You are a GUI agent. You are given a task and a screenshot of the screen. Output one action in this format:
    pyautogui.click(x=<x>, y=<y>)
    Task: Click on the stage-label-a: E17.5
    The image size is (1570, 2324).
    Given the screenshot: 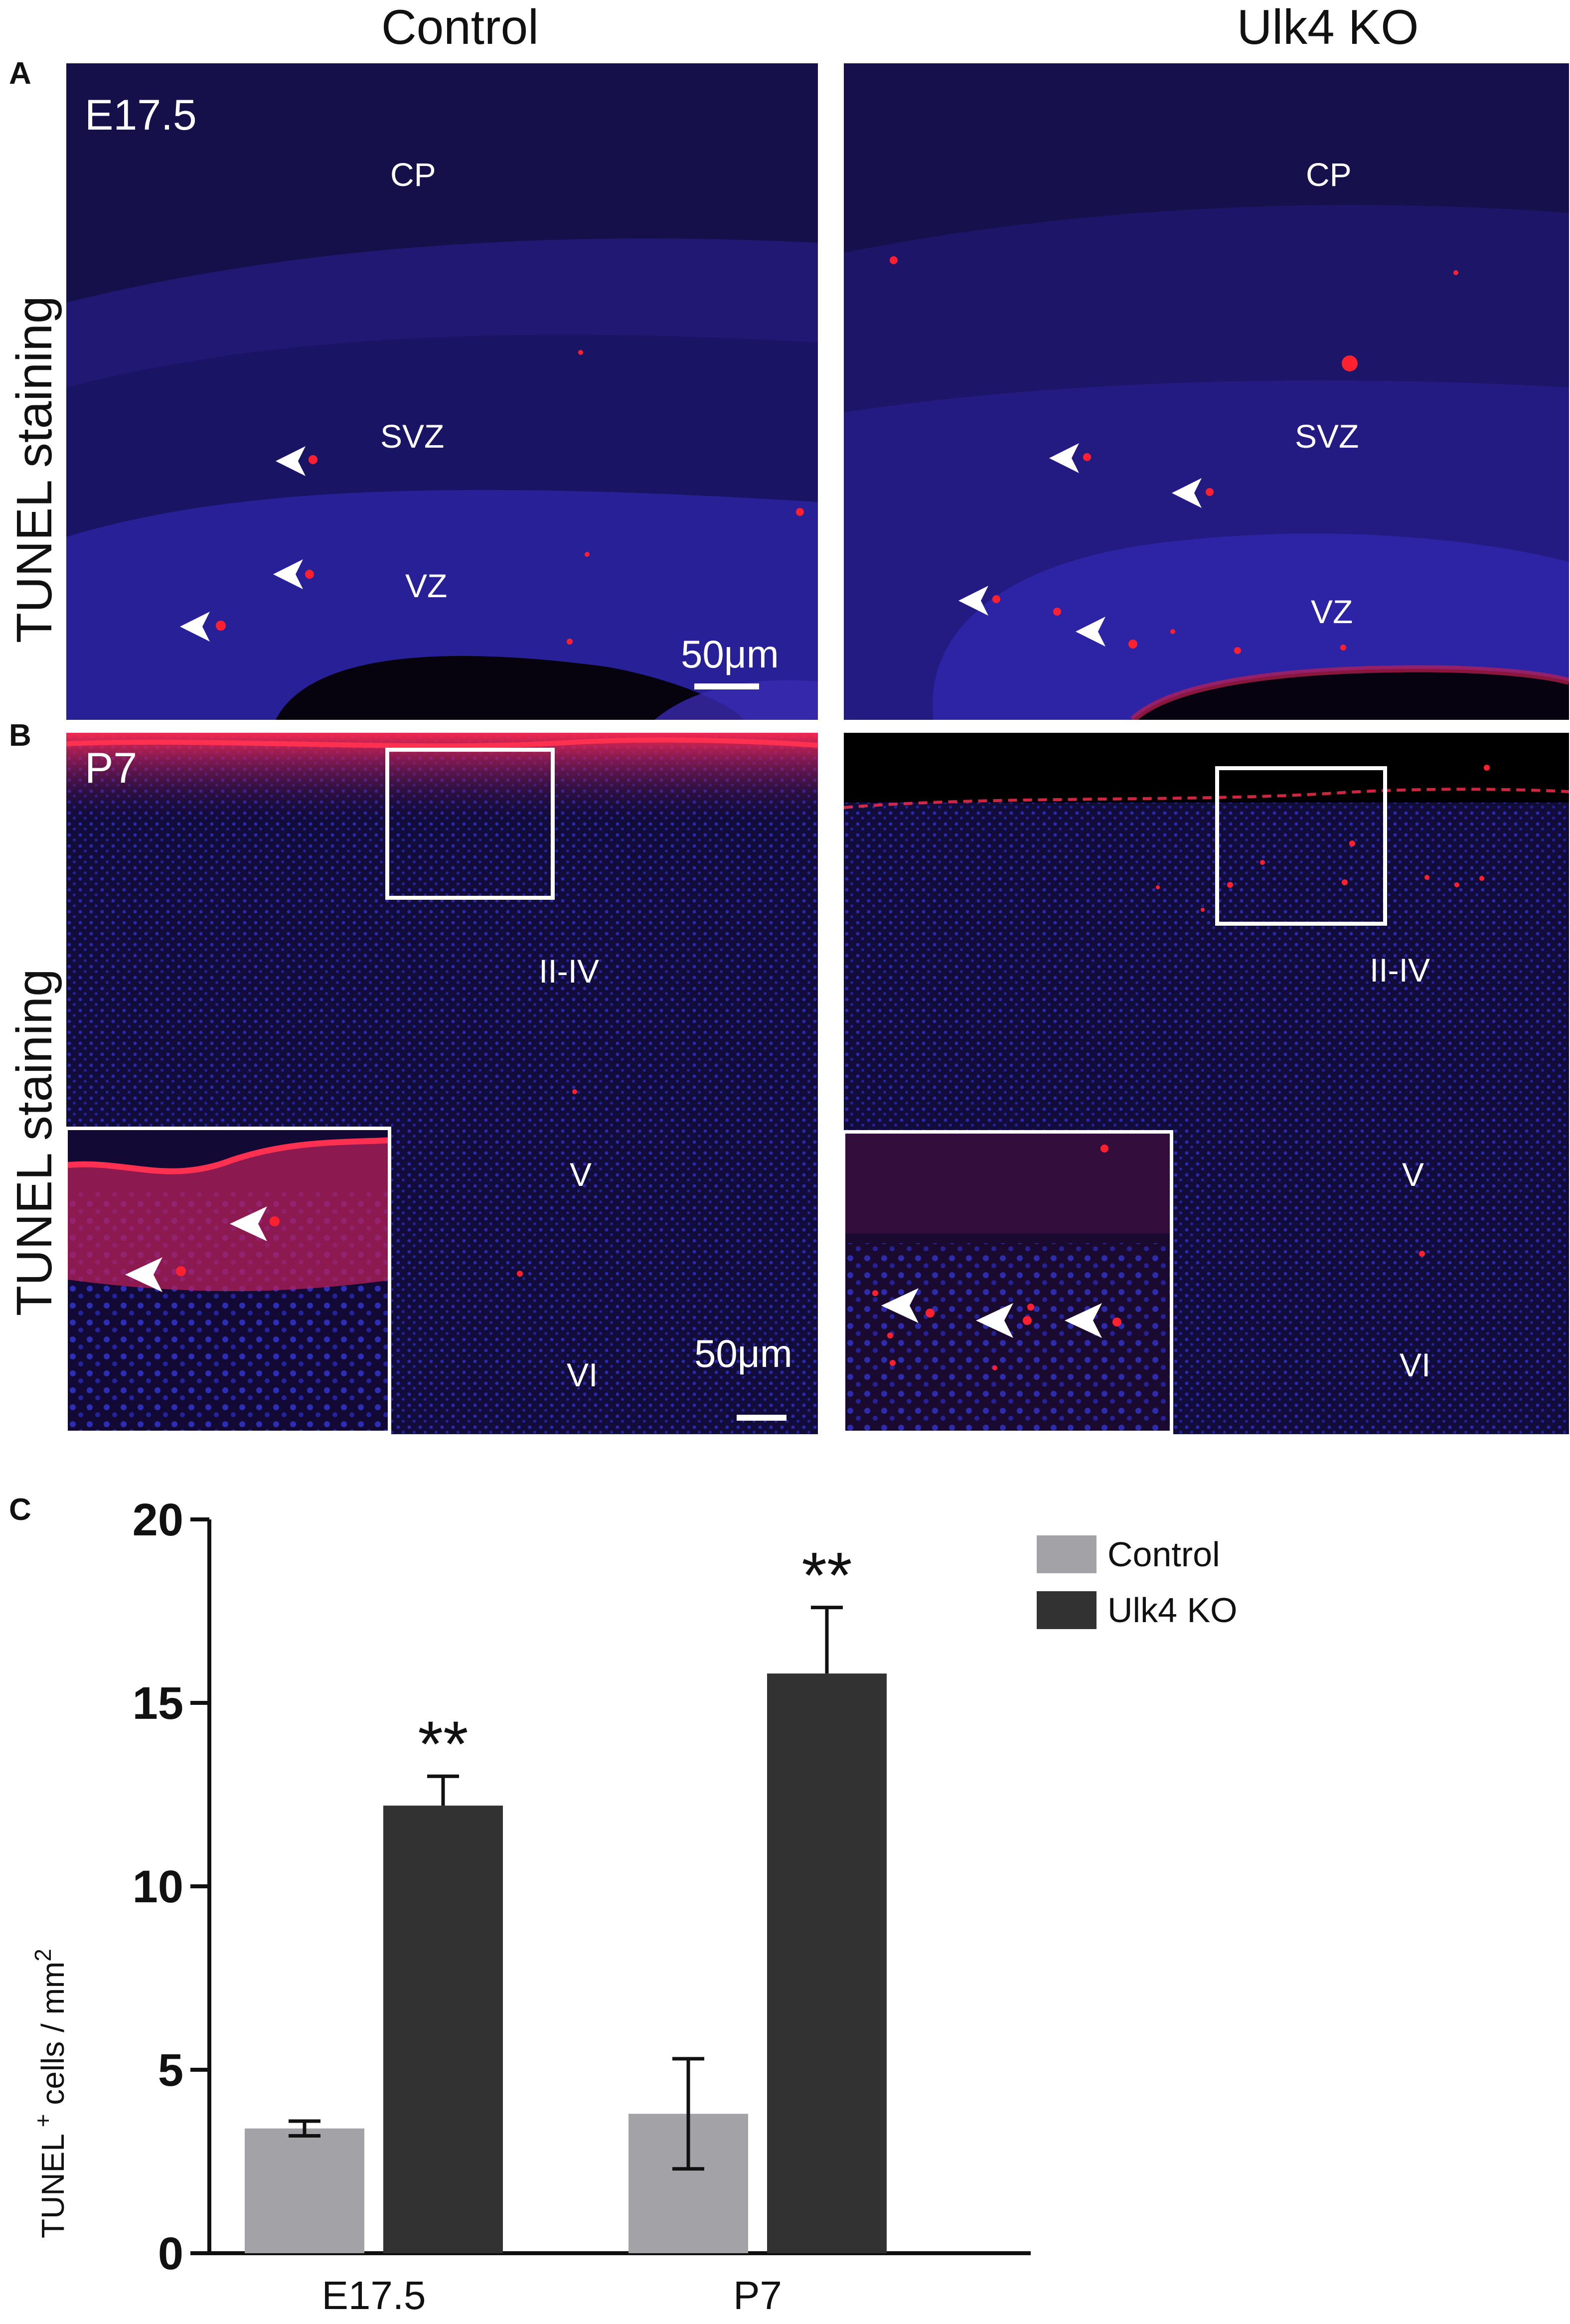 What is the action you would take?
    pyautogui.click(x=141, y=115)
    